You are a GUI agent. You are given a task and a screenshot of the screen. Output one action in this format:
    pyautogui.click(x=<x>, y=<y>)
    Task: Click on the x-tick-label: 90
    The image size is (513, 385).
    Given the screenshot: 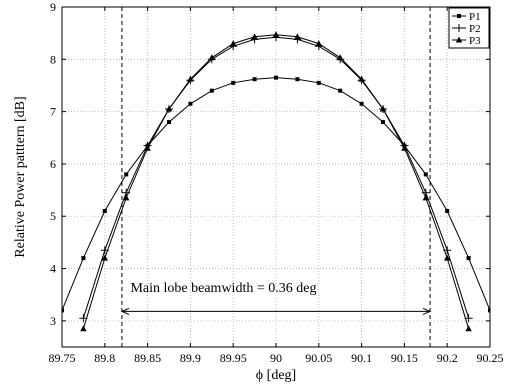 What is the action you would take?
    pyautogui.click(x=276, y=358)
    